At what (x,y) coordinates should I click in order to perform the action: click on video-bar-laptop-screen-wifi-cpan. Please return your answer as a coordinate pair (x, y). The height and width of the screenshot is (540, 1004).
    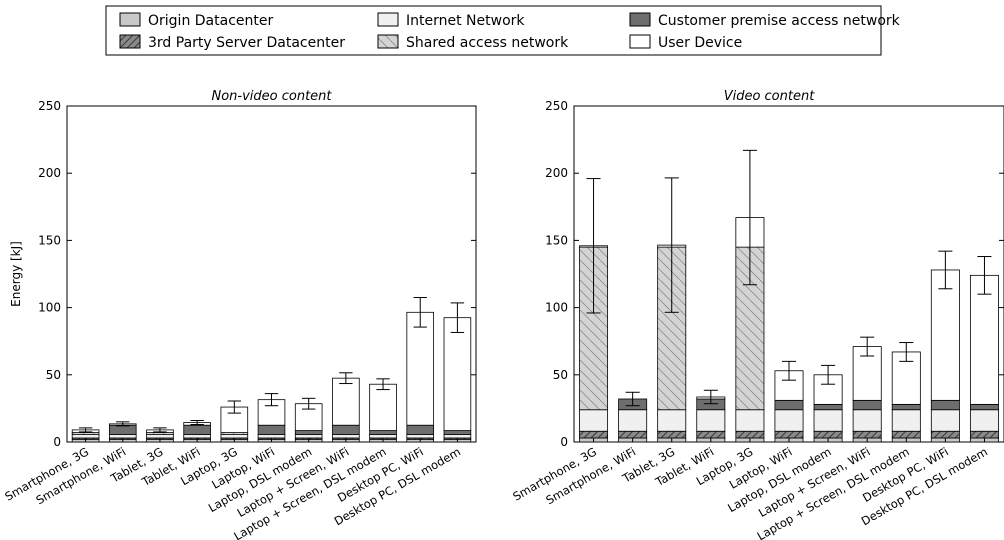
    Looking at the image, I should click on (867, 405).